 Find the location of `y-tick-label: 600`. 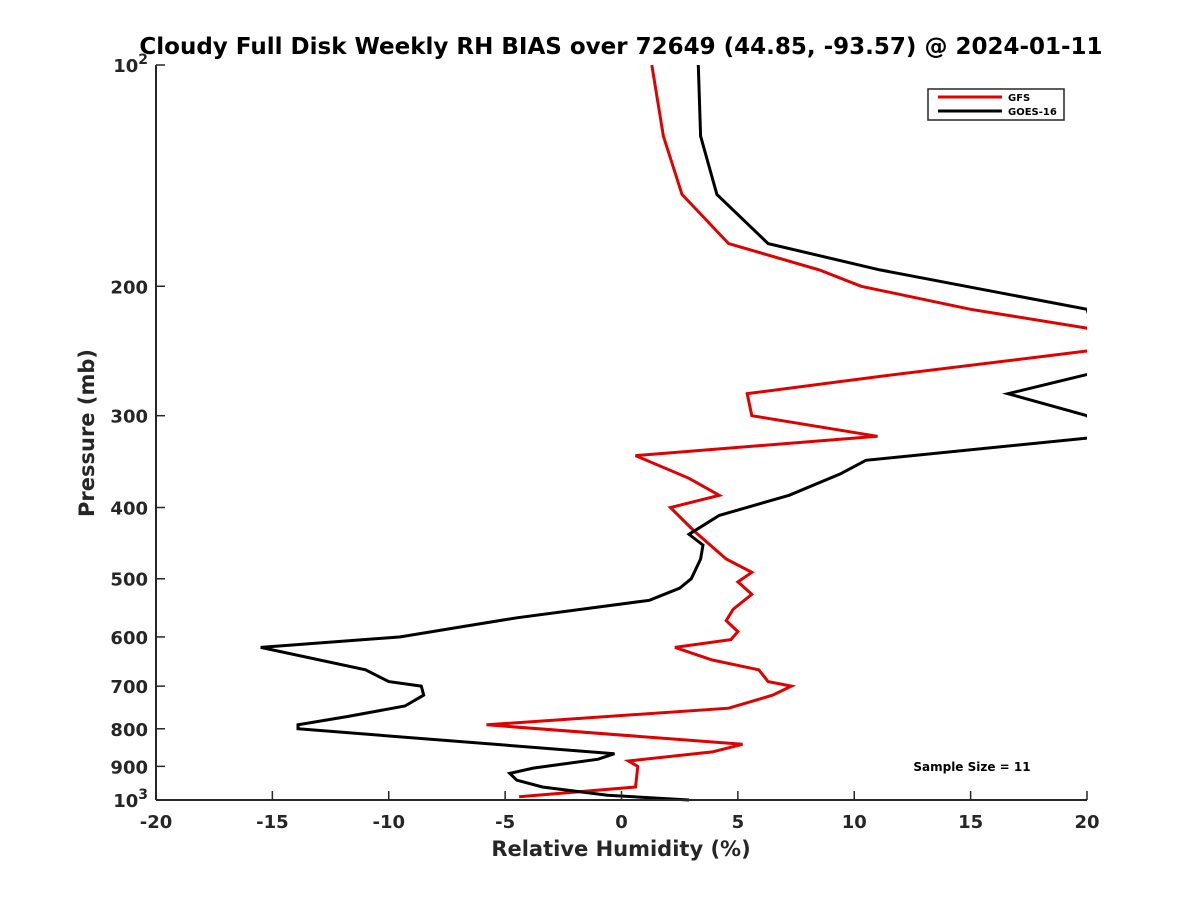

y-tick-label: 600 is located at coordinates (129, 638).